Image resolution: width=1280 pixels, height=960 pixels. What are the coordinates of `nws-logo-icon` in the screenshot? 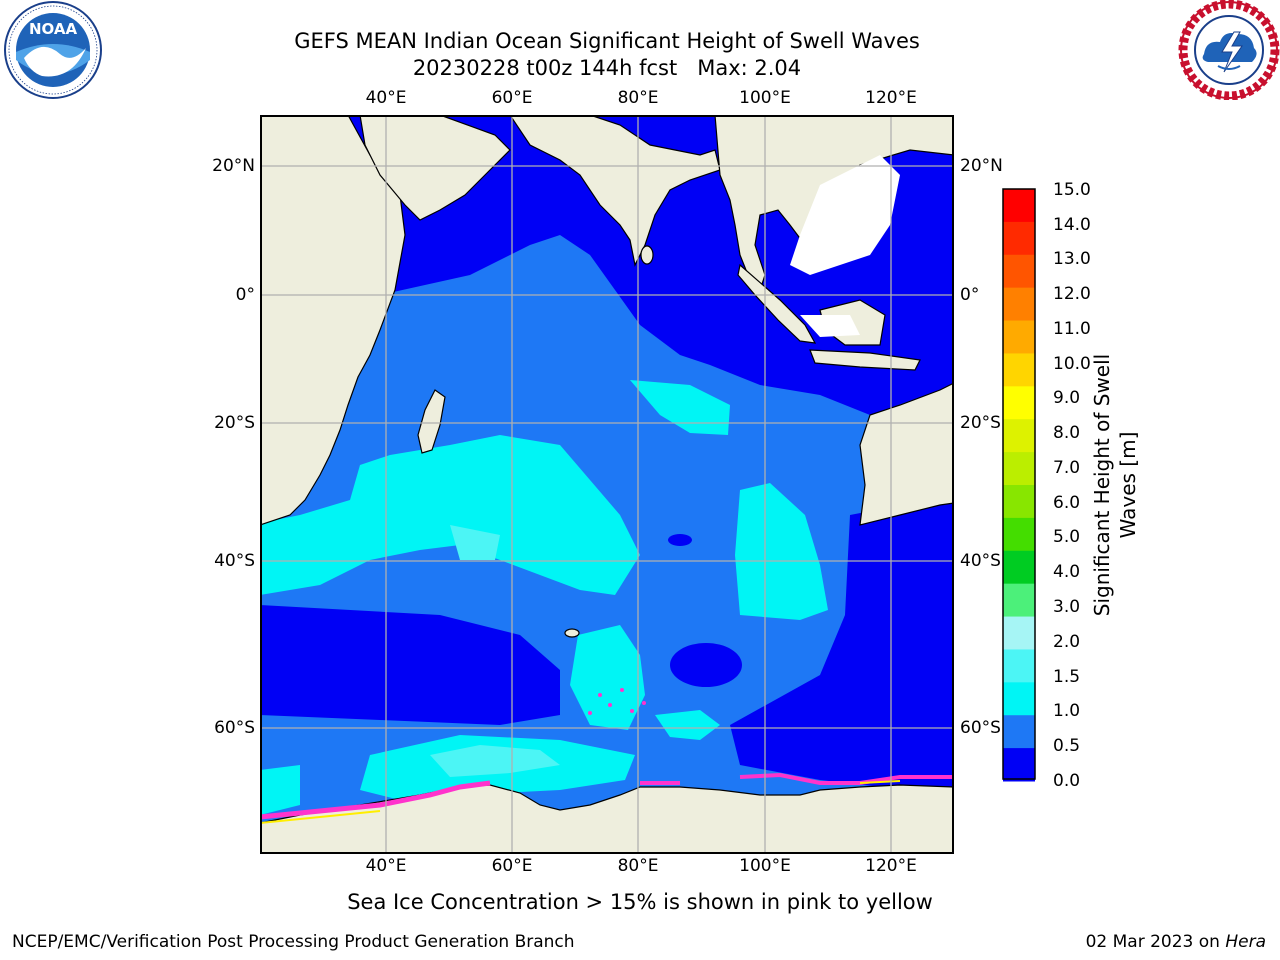 It's located at (1229, 50).